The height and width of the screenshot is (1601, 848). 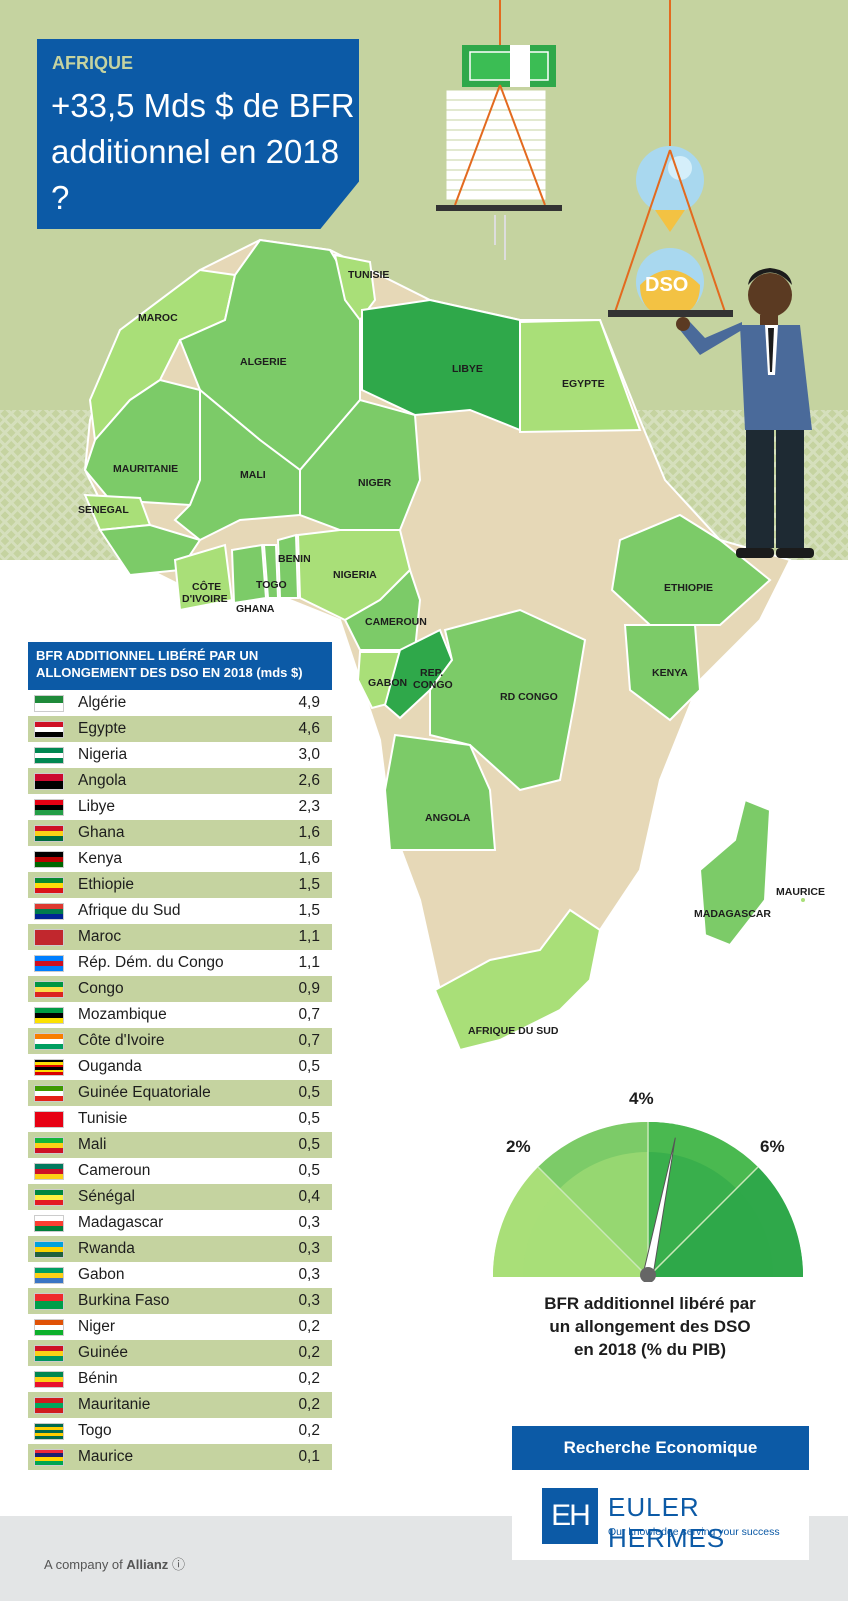 I want to click on label-togo: TOGO, so click(x=271, y=585).